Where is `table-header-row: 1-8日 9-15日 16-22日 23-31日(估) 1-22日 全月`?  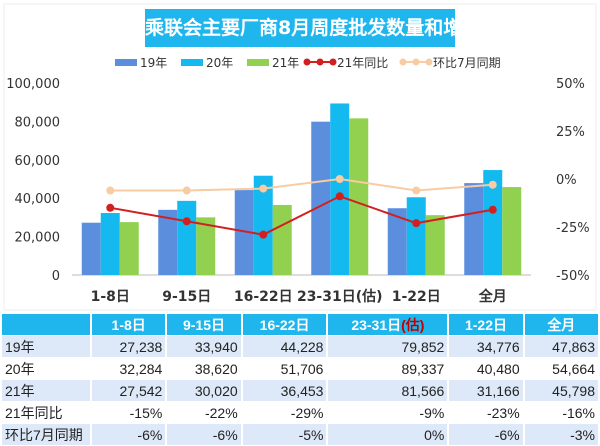 table-header-row: 1-8日 9-15日 16-22日 23-31日(估) 1-22日 全月 is located at coordinates (300, 324).